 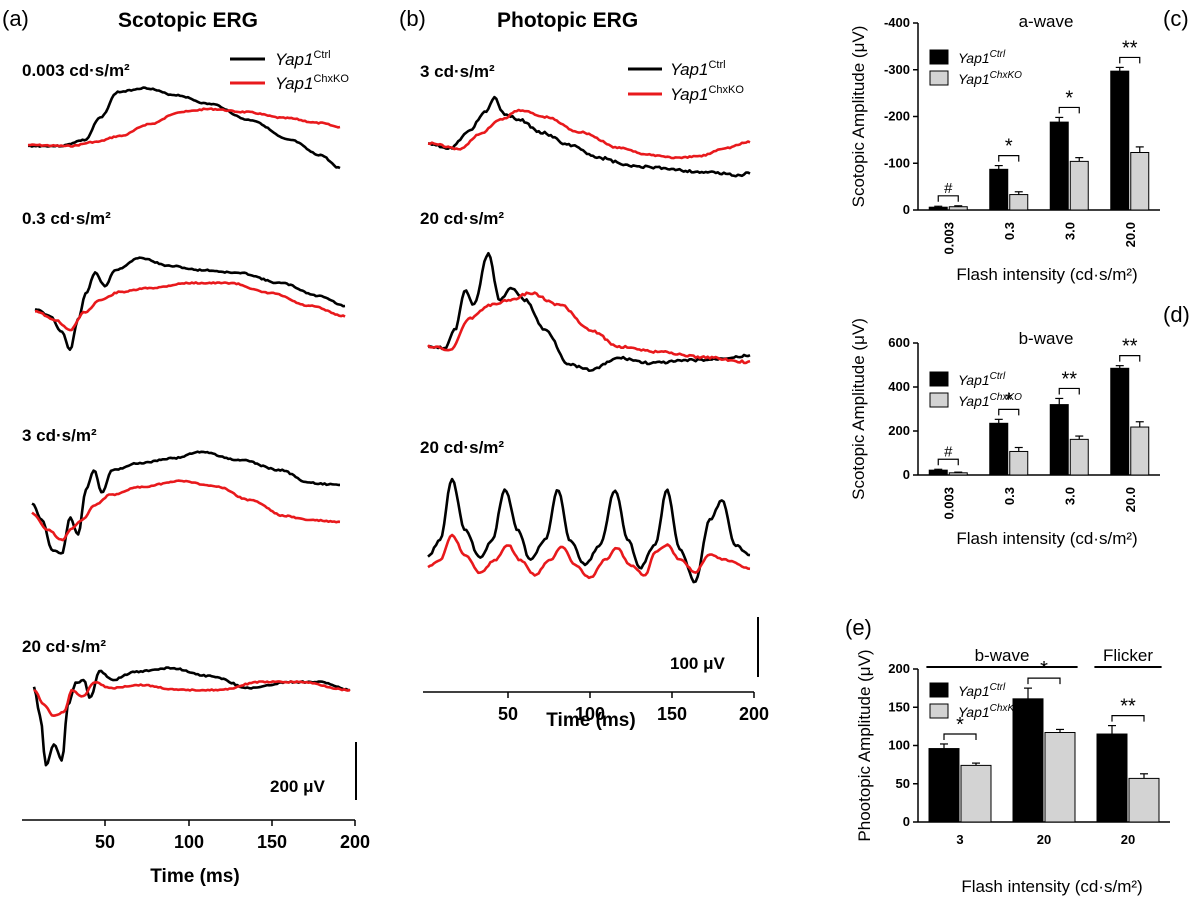 What do you see at coordinates (567, 20) in the screenshot?
I see `panel-b-title: Photopic ERG` at bounding box center [567, 20].